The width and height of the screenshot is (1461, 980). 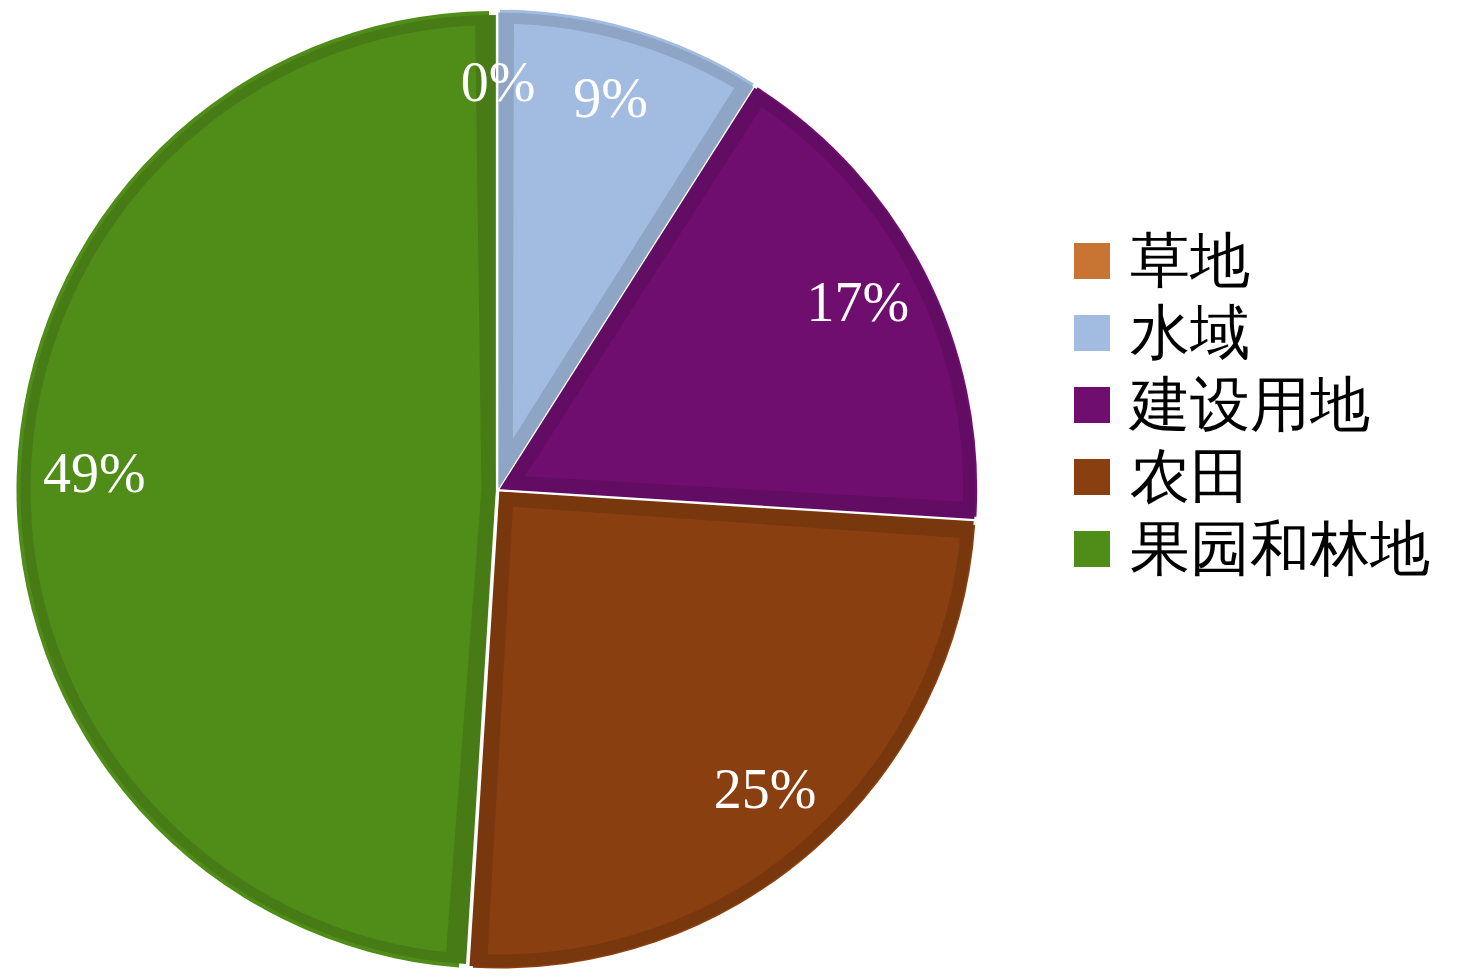 I want to click on data-label: 17%, so click(x=858, y=302).